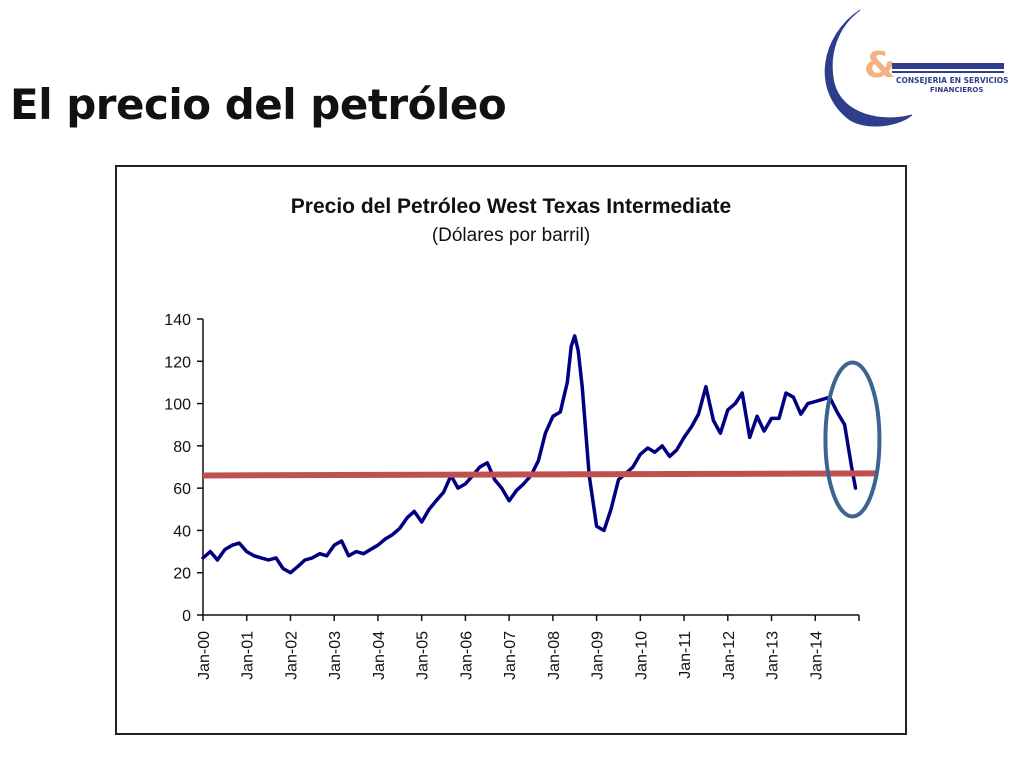  Describe the element at coordinates (258, 104) in the screenshot. I see `slide-title: El precio del petróleo` at that location.